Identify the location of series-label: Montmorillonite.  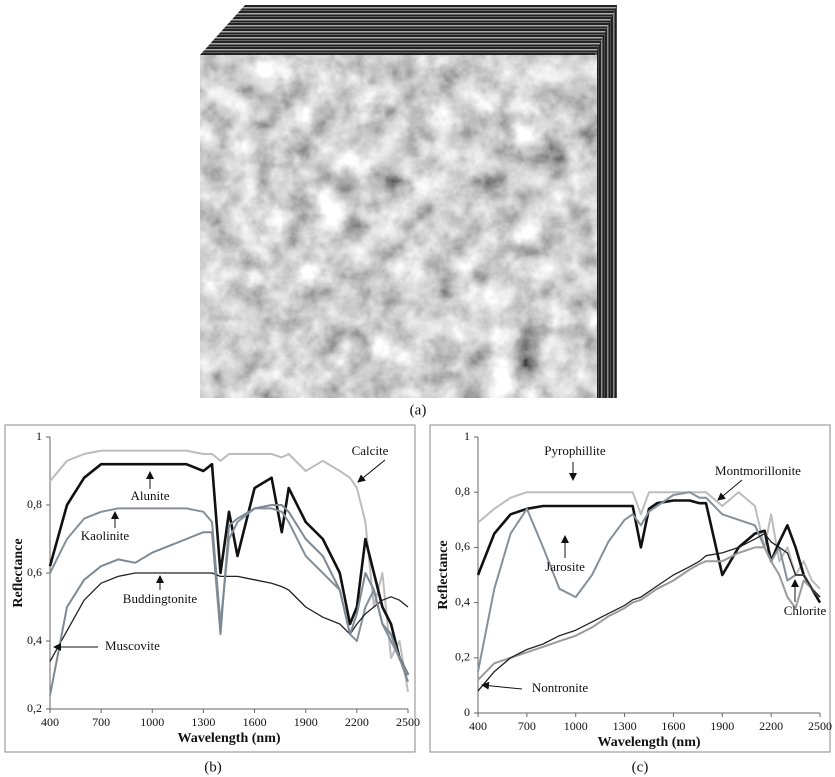
(758, 470).